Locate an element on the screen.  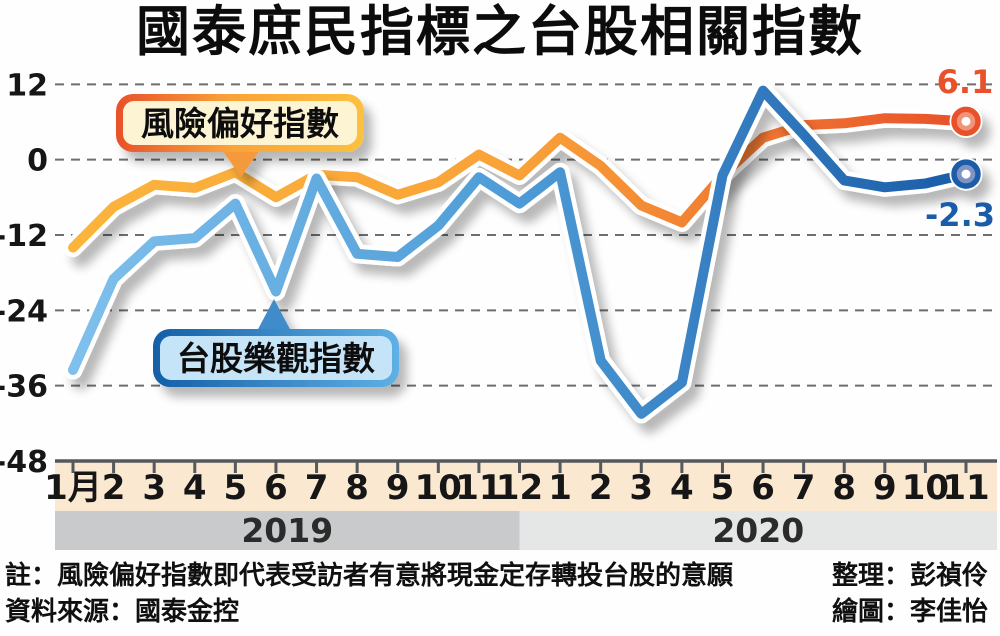
y-axis-label: -12 is located at coordinates (24, 236).